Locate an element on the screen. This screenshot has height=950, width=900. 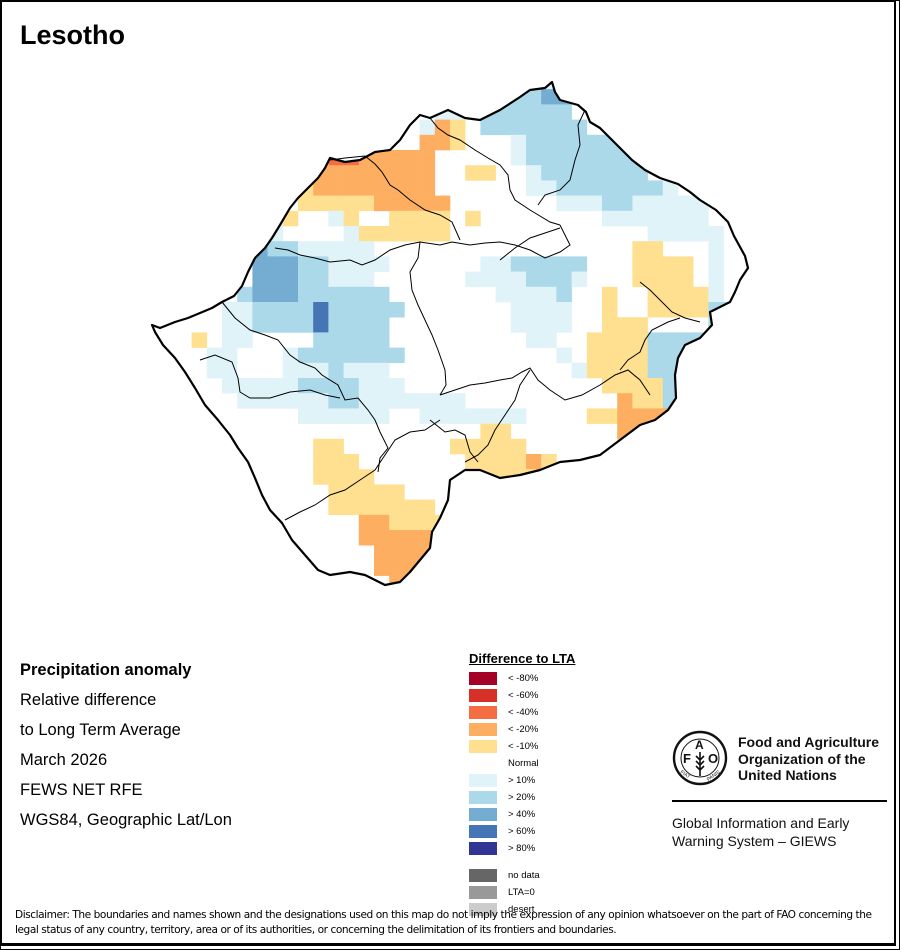
info-line: March 2026 is located at coordinates (64, 760).